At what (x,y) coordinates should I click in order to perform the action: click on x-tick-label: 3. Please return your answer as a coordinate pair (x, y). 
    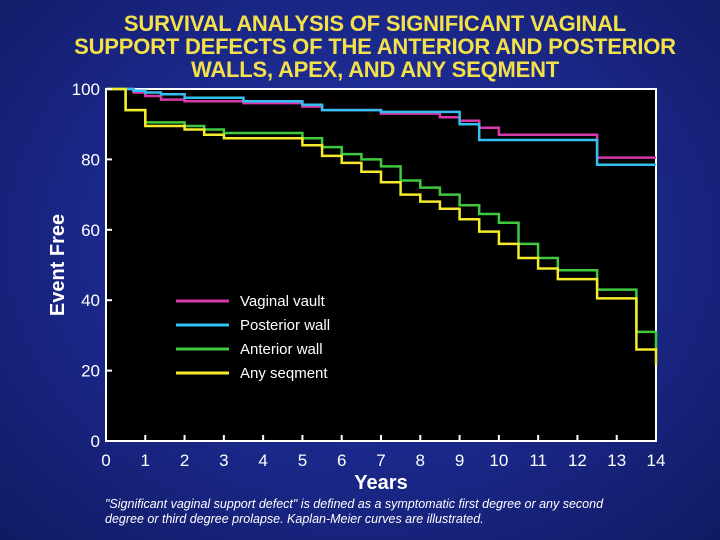
    Looking at the image, I should click on (223, 460).